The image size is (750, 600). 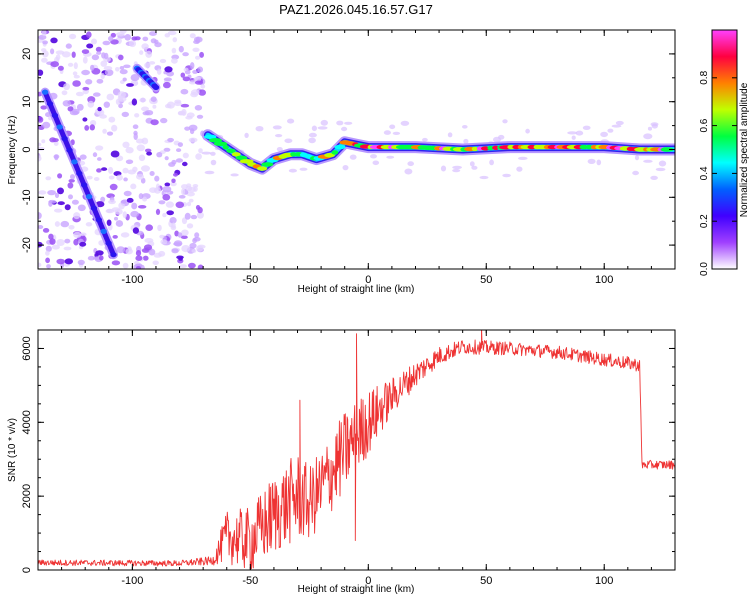 What do you see at coordinates (12, 150) in the screenshot?
I see `spectrogram-y-label: Frequency (Hz)` at bounding box center [12, 150].